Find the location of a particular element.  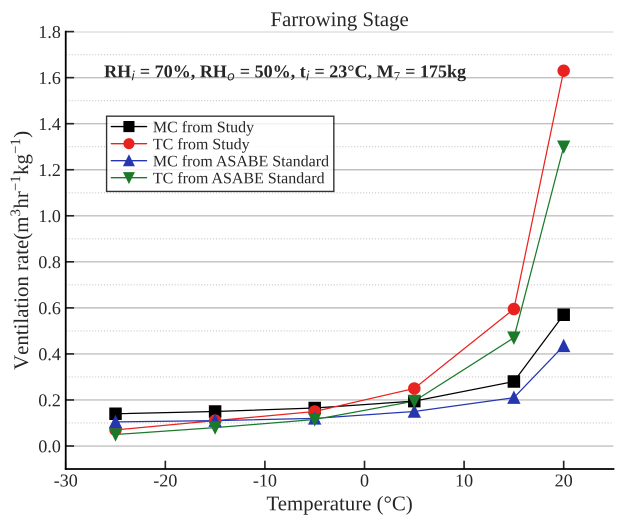

y-tick-label: 1.0 is located at coordinates (50, 216).